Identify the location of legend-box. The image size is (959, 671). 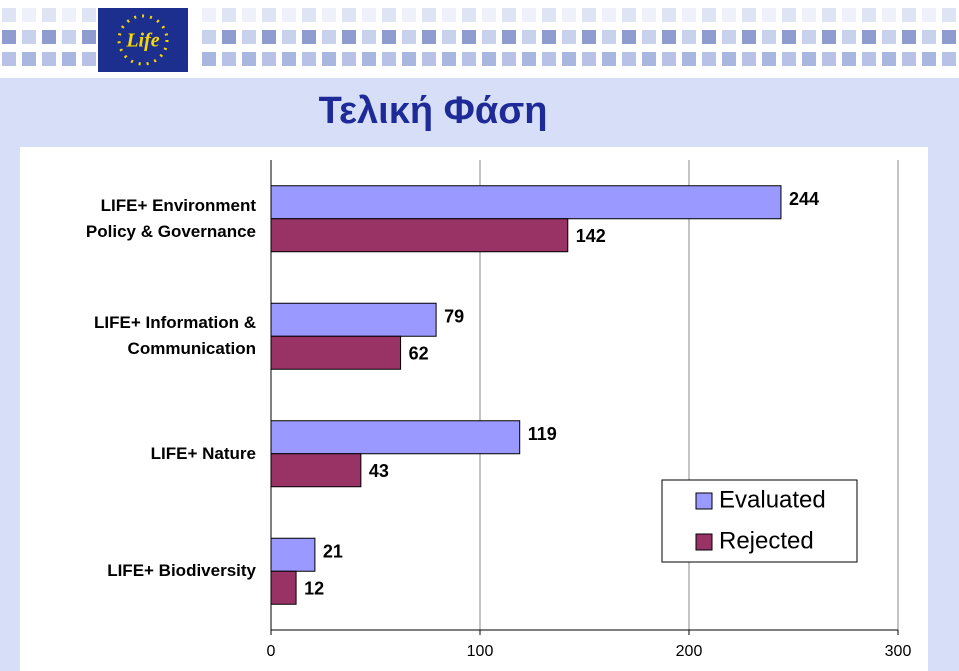
(759, 521).